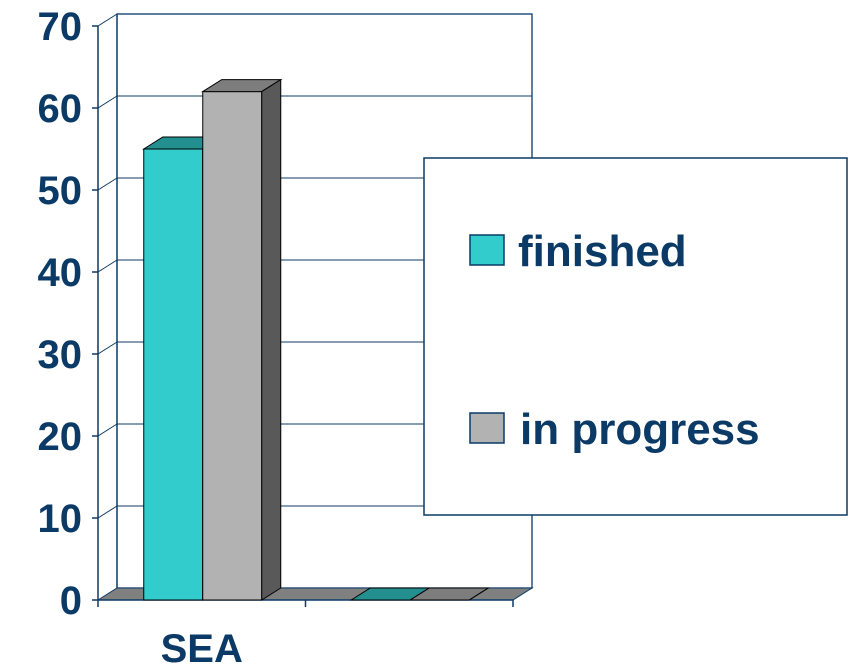  I want to click on y-tick-label: 30, so click(60, 355).